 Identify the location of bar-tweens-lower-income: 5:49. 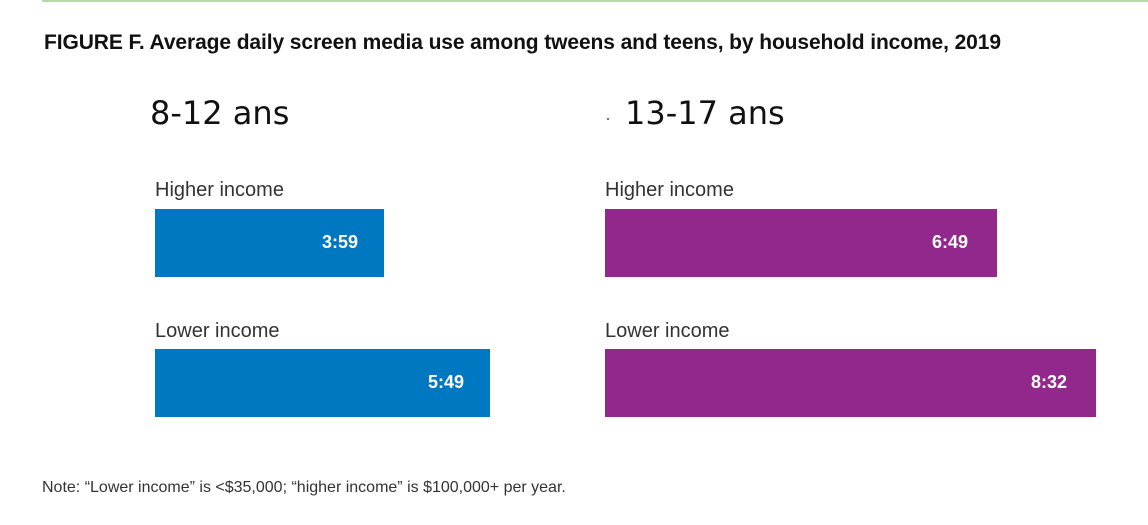
(322, 383).